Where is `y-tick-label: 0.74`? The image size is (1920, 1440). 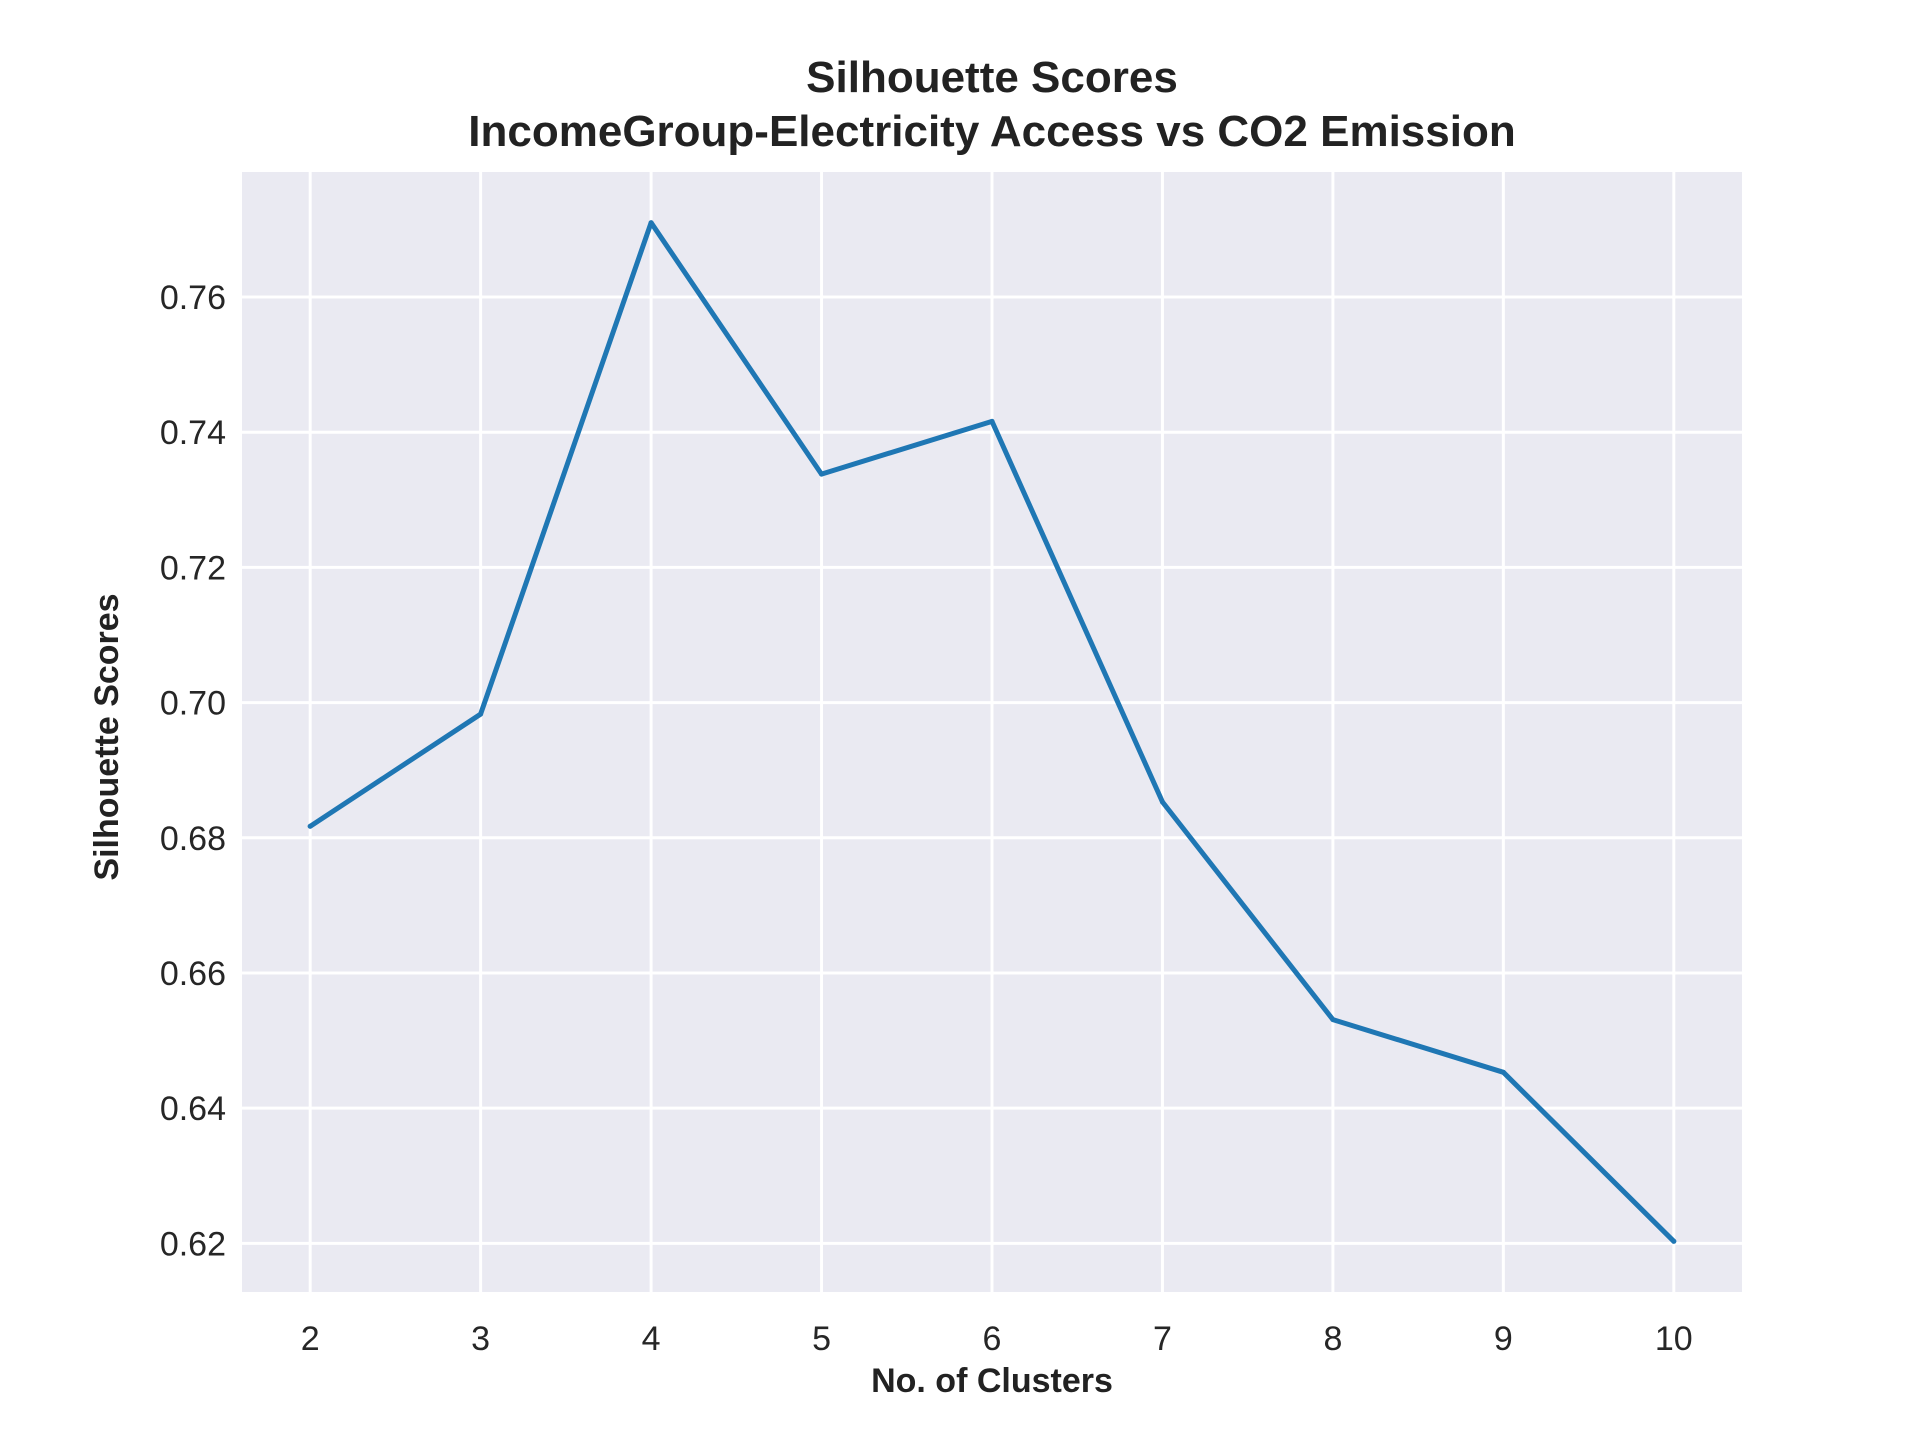
y-tick-label: 0.74 is located at coordinates (193, 433).